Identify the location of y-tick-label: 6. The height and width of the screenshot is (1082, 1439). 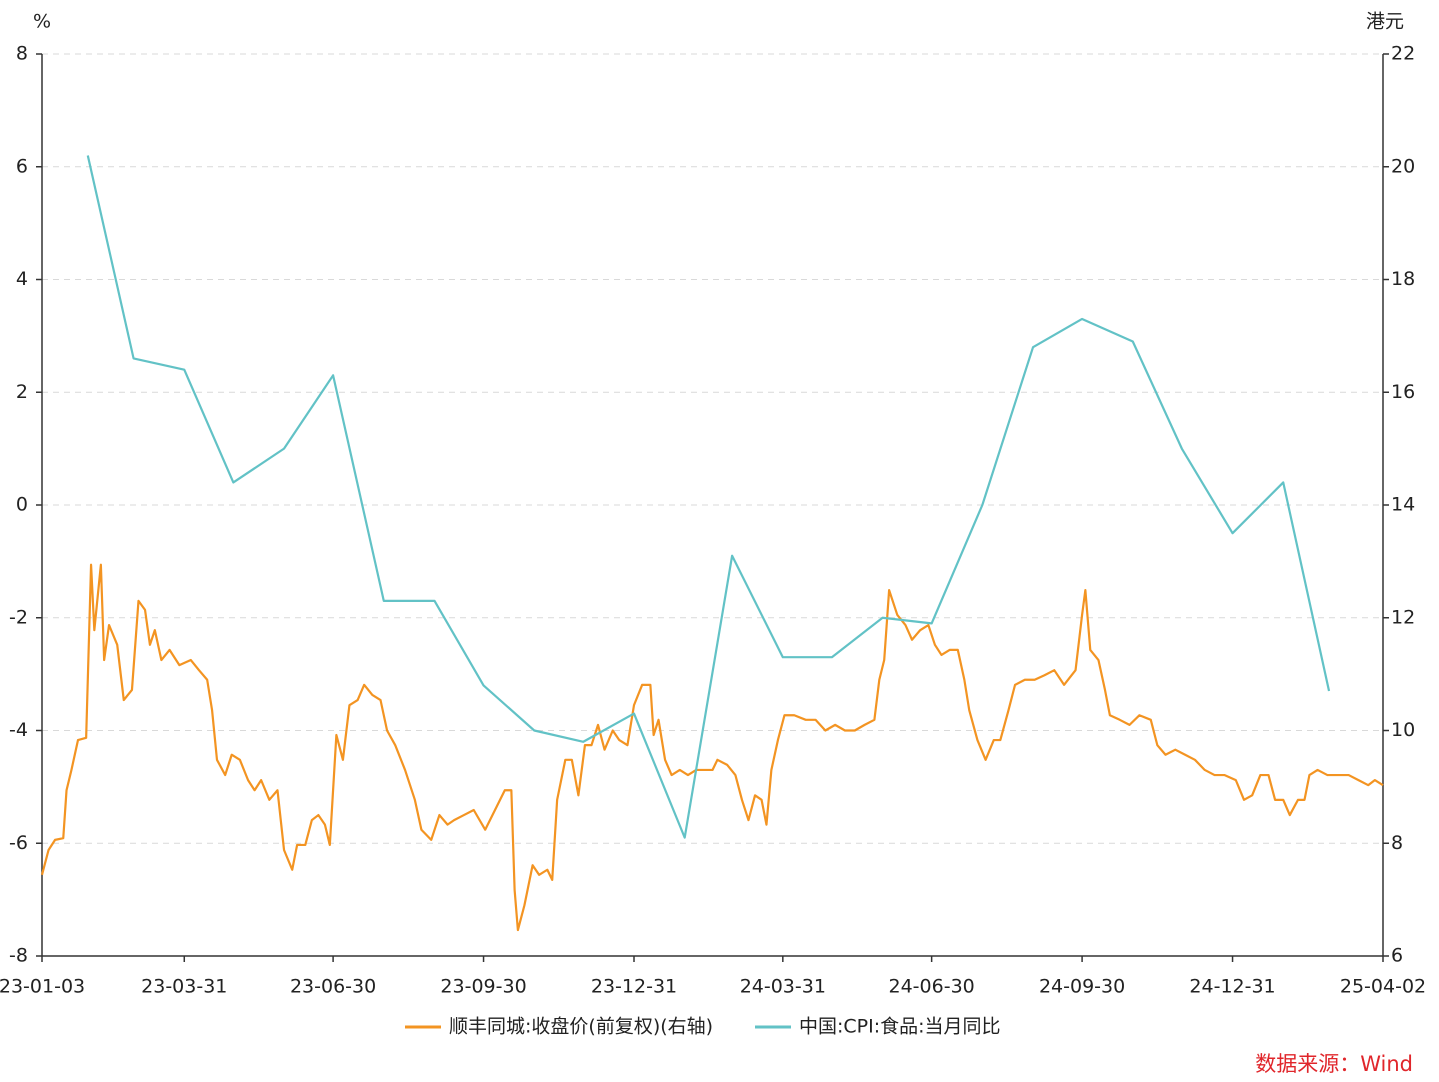
(22, 166).